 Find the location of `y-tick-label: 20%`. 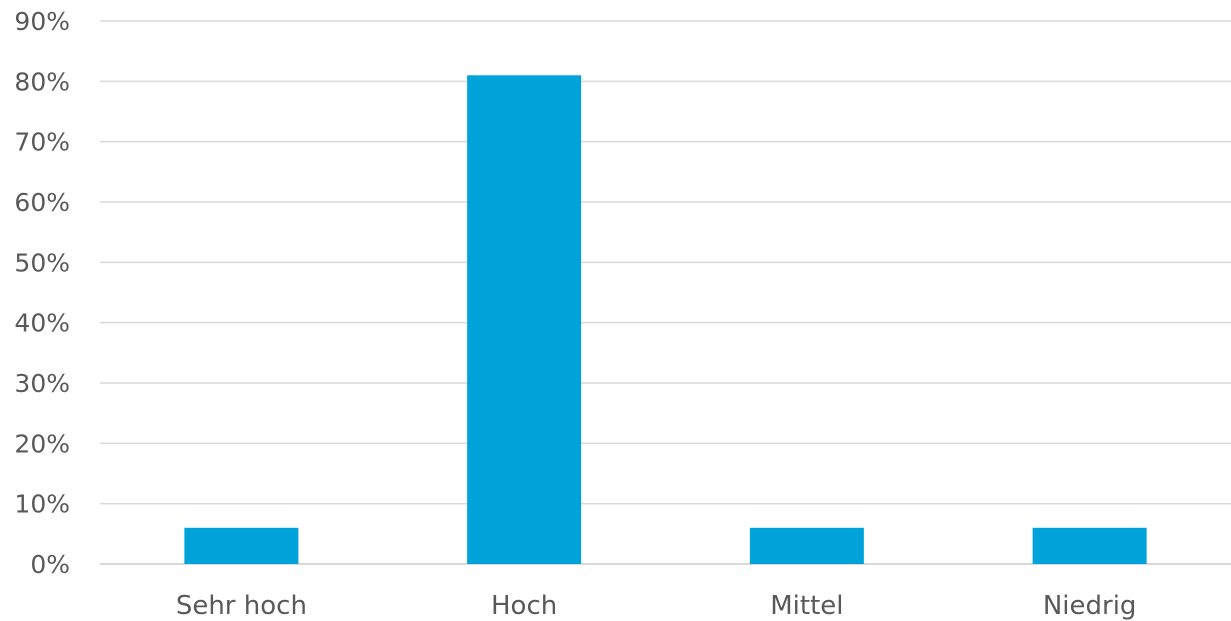

y-tick-label: 20% is located at coordinates (42, 443).